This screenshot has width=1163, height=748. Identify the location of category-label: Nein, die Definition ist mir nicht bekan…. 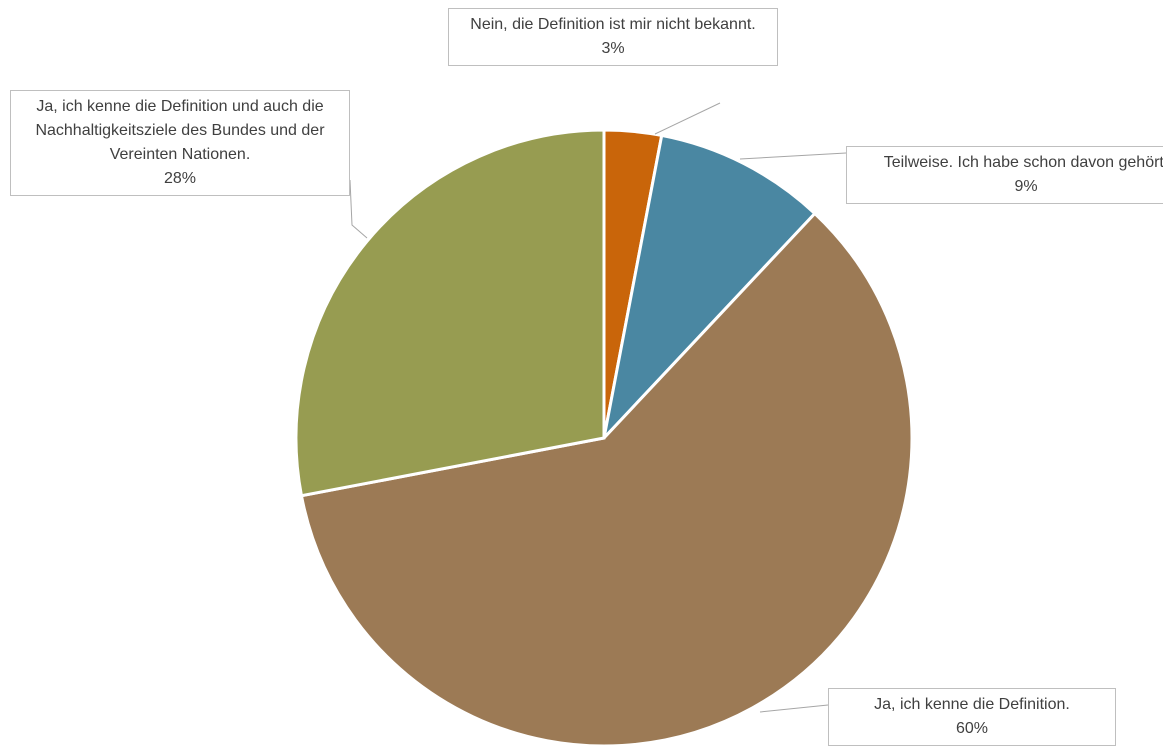
(613, 24).